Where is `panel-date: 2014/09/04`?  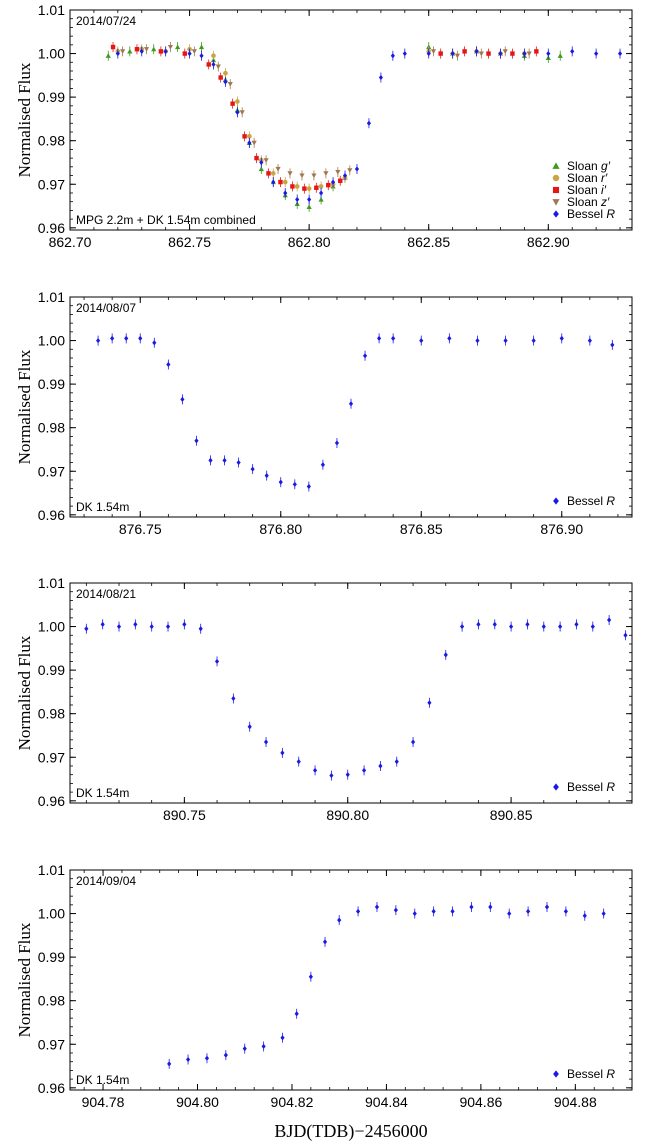
panel-date: 2014/09/04 is located at coordinates (106, 881).